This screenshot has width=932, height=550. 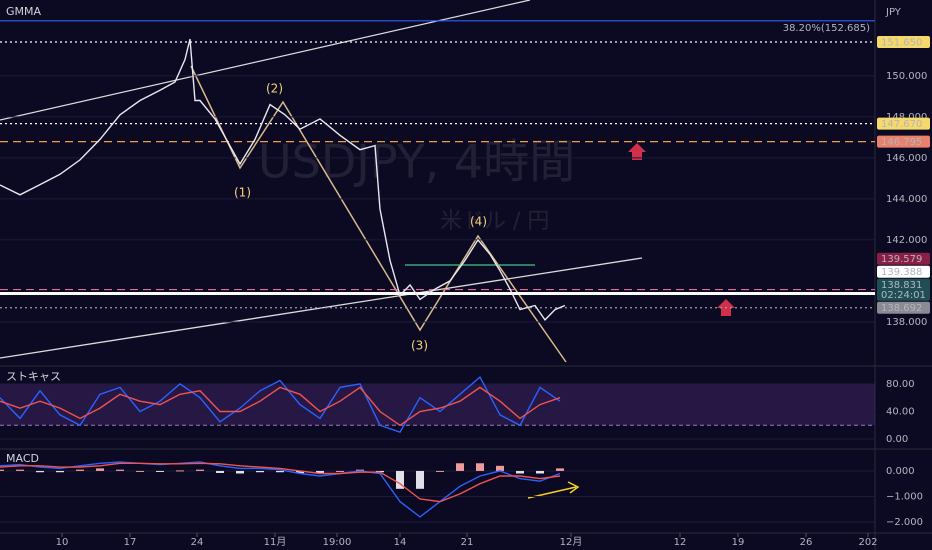 What do you see at coordinates (24, 11) in the screenshot?
I see `panel-title: GMMA` at bounding box center [24, 11].